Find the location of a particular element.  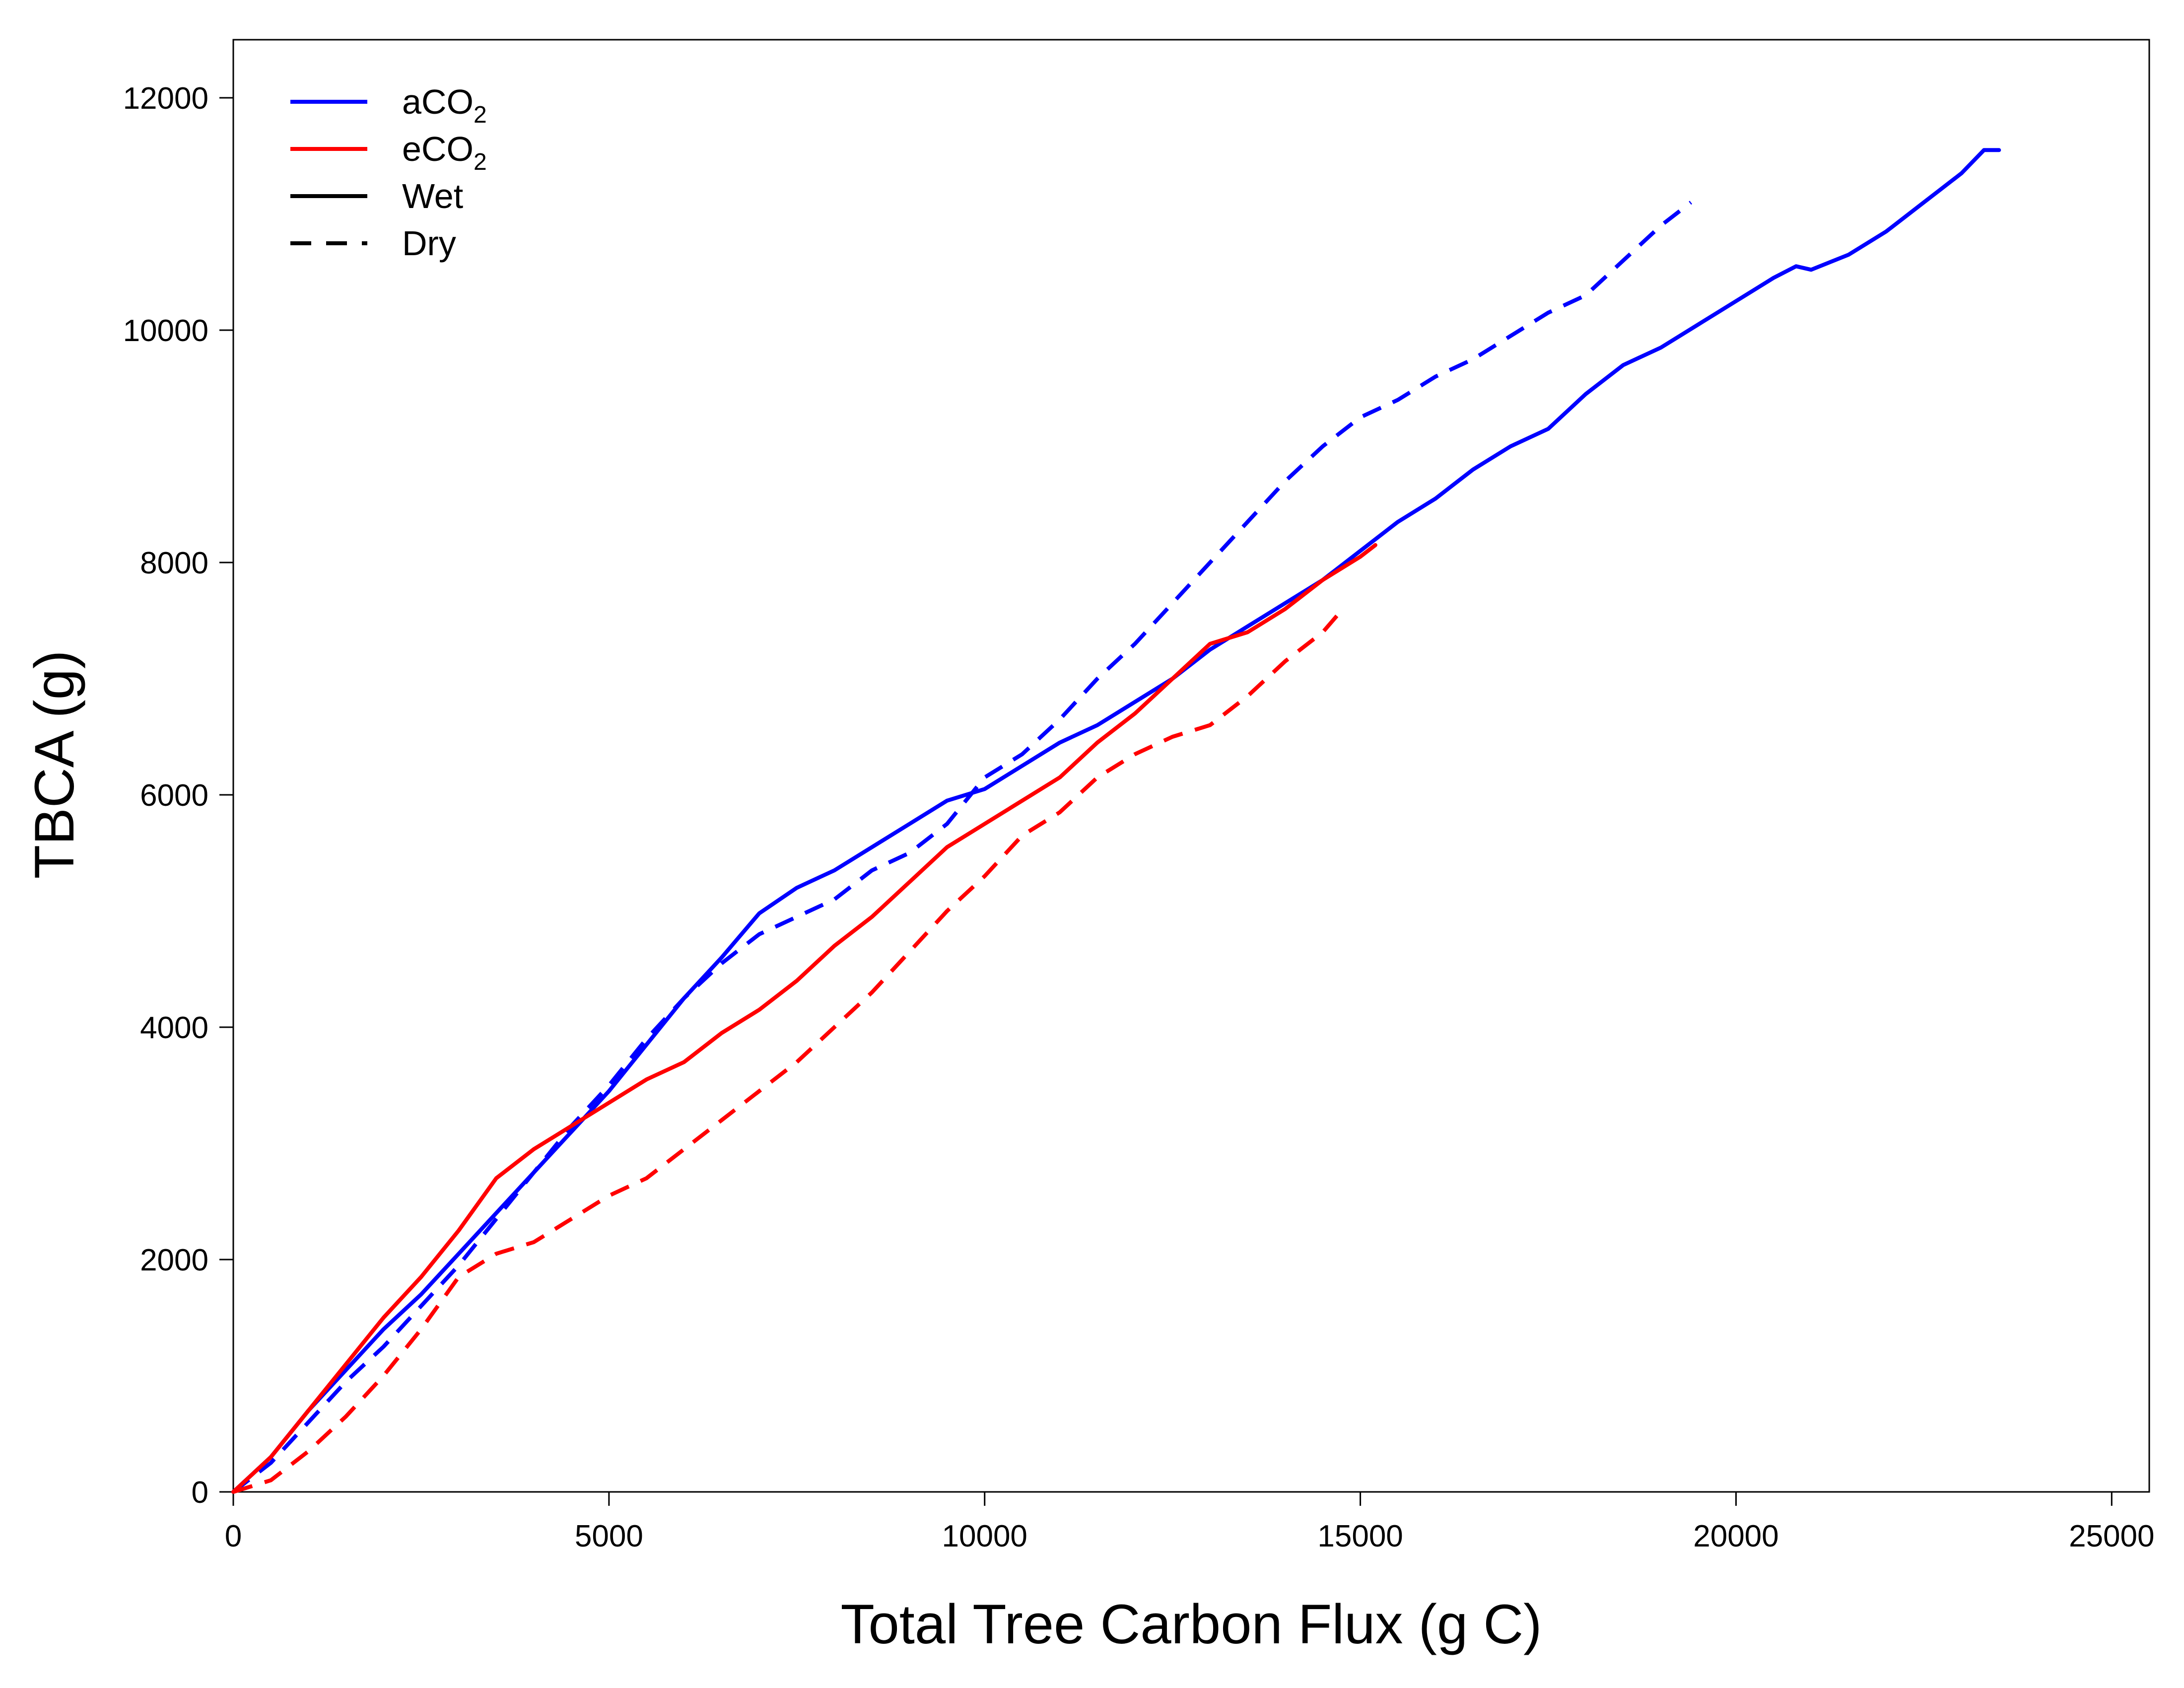

legend-label-text: eCO is located at coordinates (438, 149).